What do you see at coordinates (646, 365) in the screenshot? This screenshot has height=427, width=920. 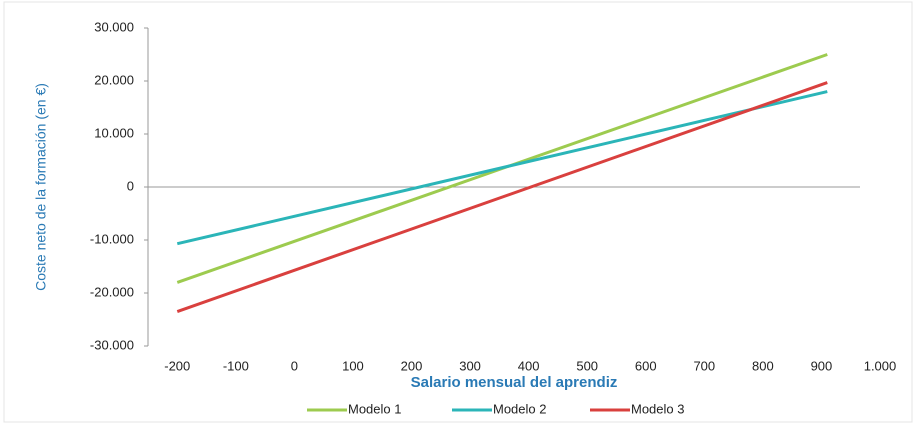 I see `x-tick-label: 600` at bounding box center [646, 365].